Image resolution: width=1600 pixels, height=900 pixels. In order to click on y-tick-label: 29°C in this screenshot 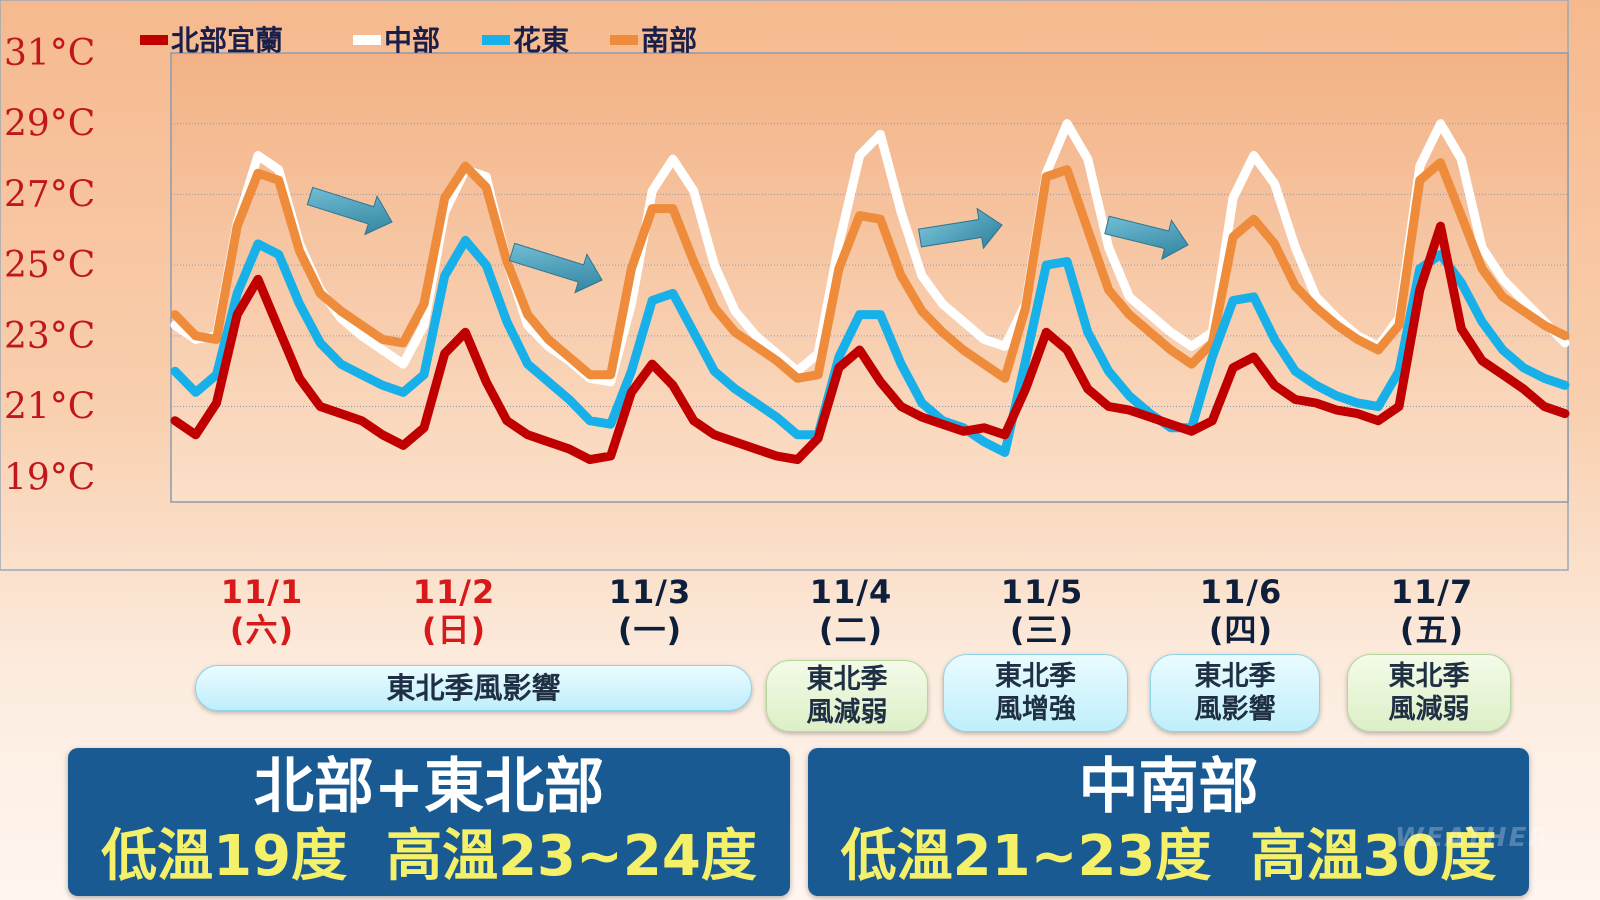, I will do `click(49, 124)`.